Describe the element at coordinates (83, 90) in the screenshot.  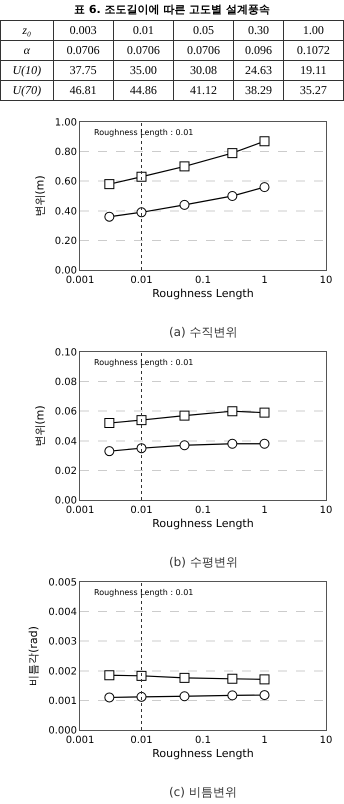
I see `text: 46.81` at that location.